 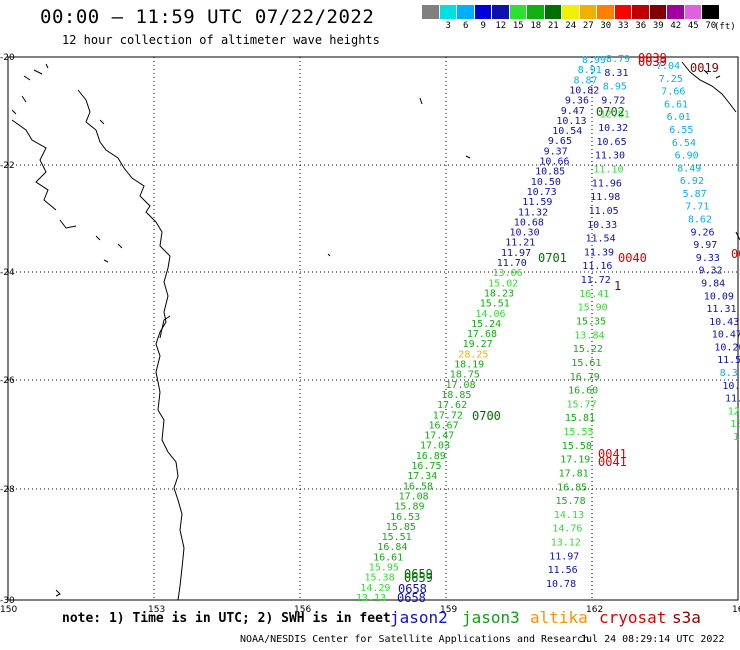 What do you see at coordinates (444, 425) in the screenshot?
I see `swh-value: 16.67` at bounding box center [444, 425].